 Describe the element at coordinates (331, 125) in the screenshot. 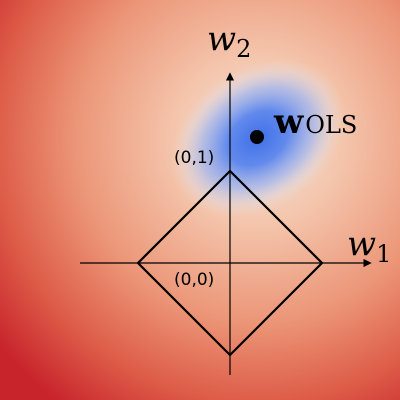

I see `ols-label-sub: OLS` at that location.